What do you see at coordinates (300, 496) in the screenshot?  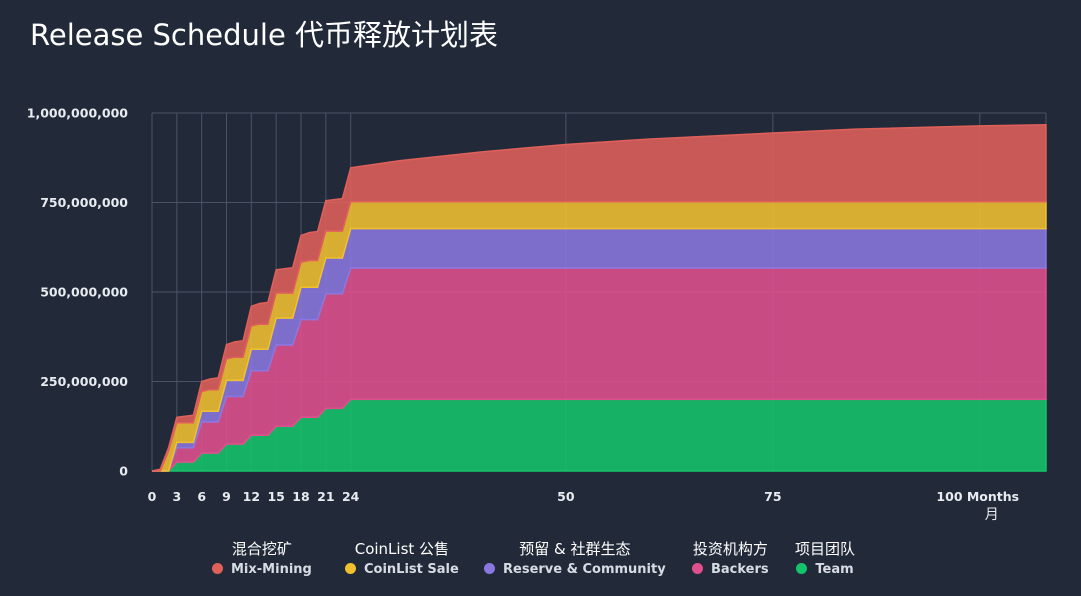 I see `x-tick-label: 18` at bounding box center [300, 496].